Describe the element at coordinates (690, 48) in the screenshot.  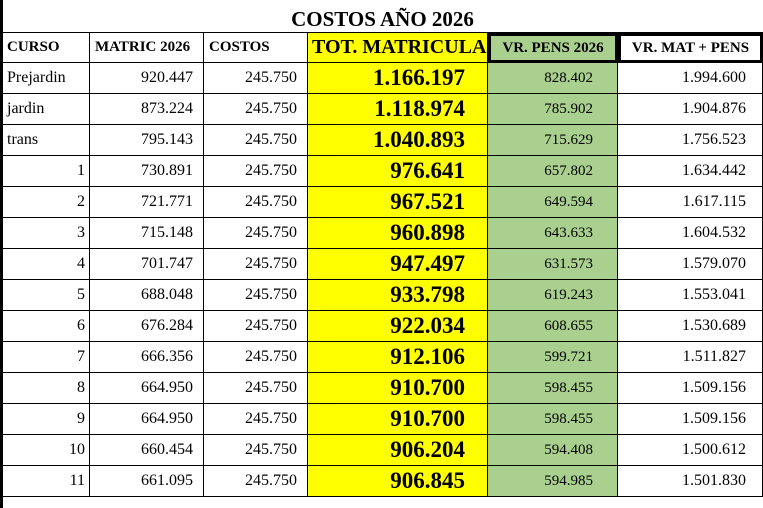
I see `header-vr-mat-pens: VR. MAT + PENS` at that location.